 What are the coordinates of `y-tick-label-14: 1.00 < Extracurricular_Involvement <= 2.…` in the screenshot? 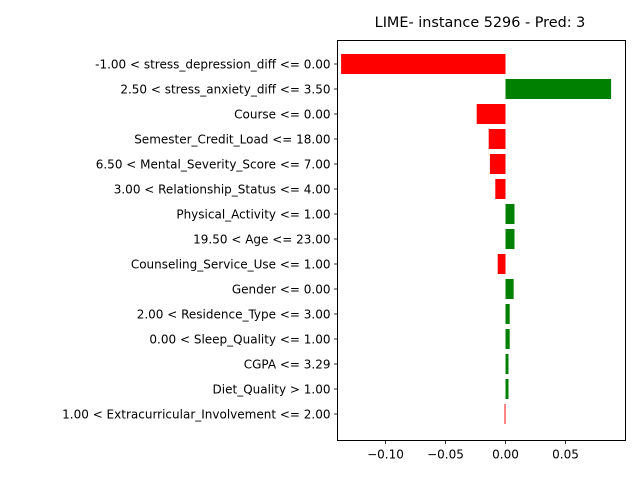 It's located at (196, 414).